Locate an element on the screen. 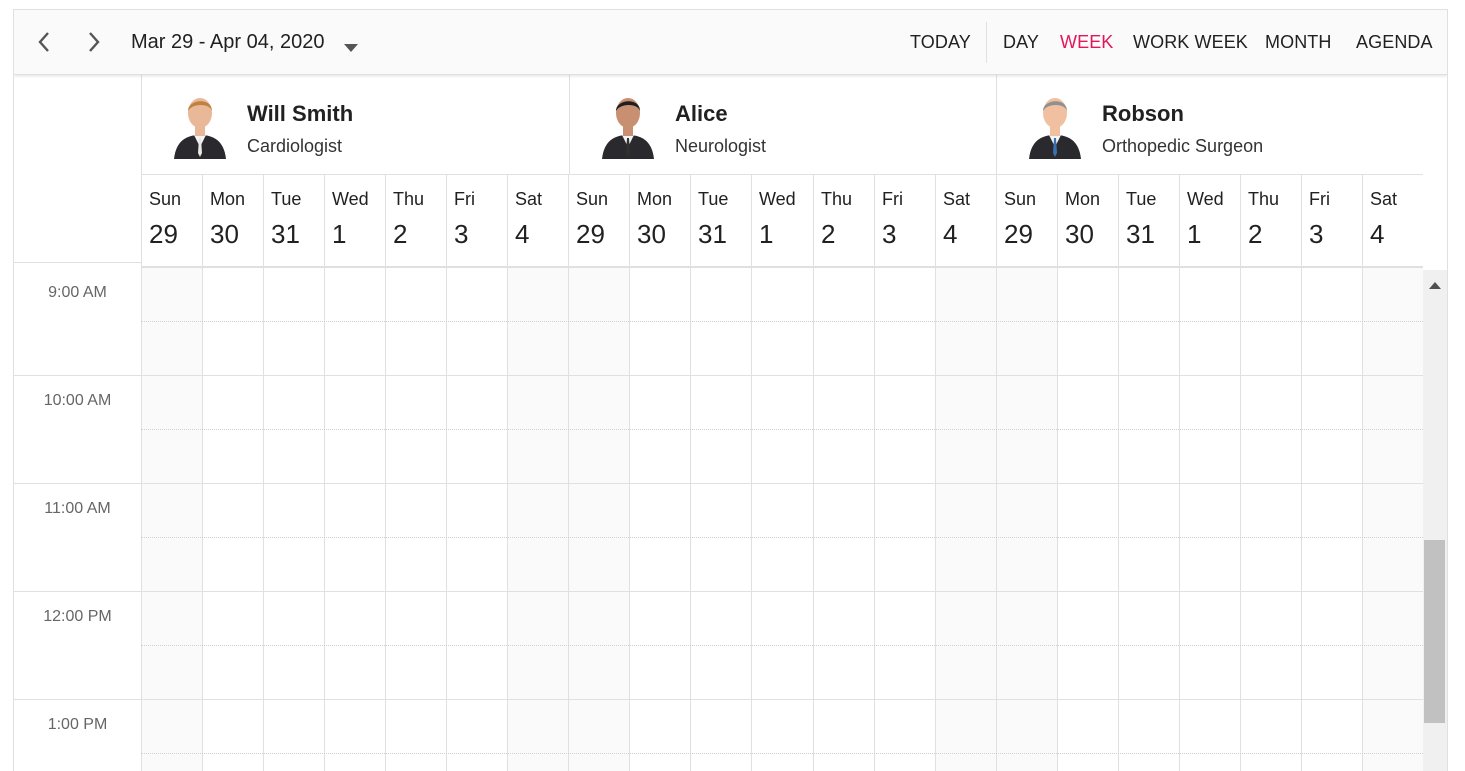 Image resolution: width=1465 pixels, height=771 pixels. date-range-button: Mar 29 - Apr 04, 2020 is located at coordinates (228, 42).